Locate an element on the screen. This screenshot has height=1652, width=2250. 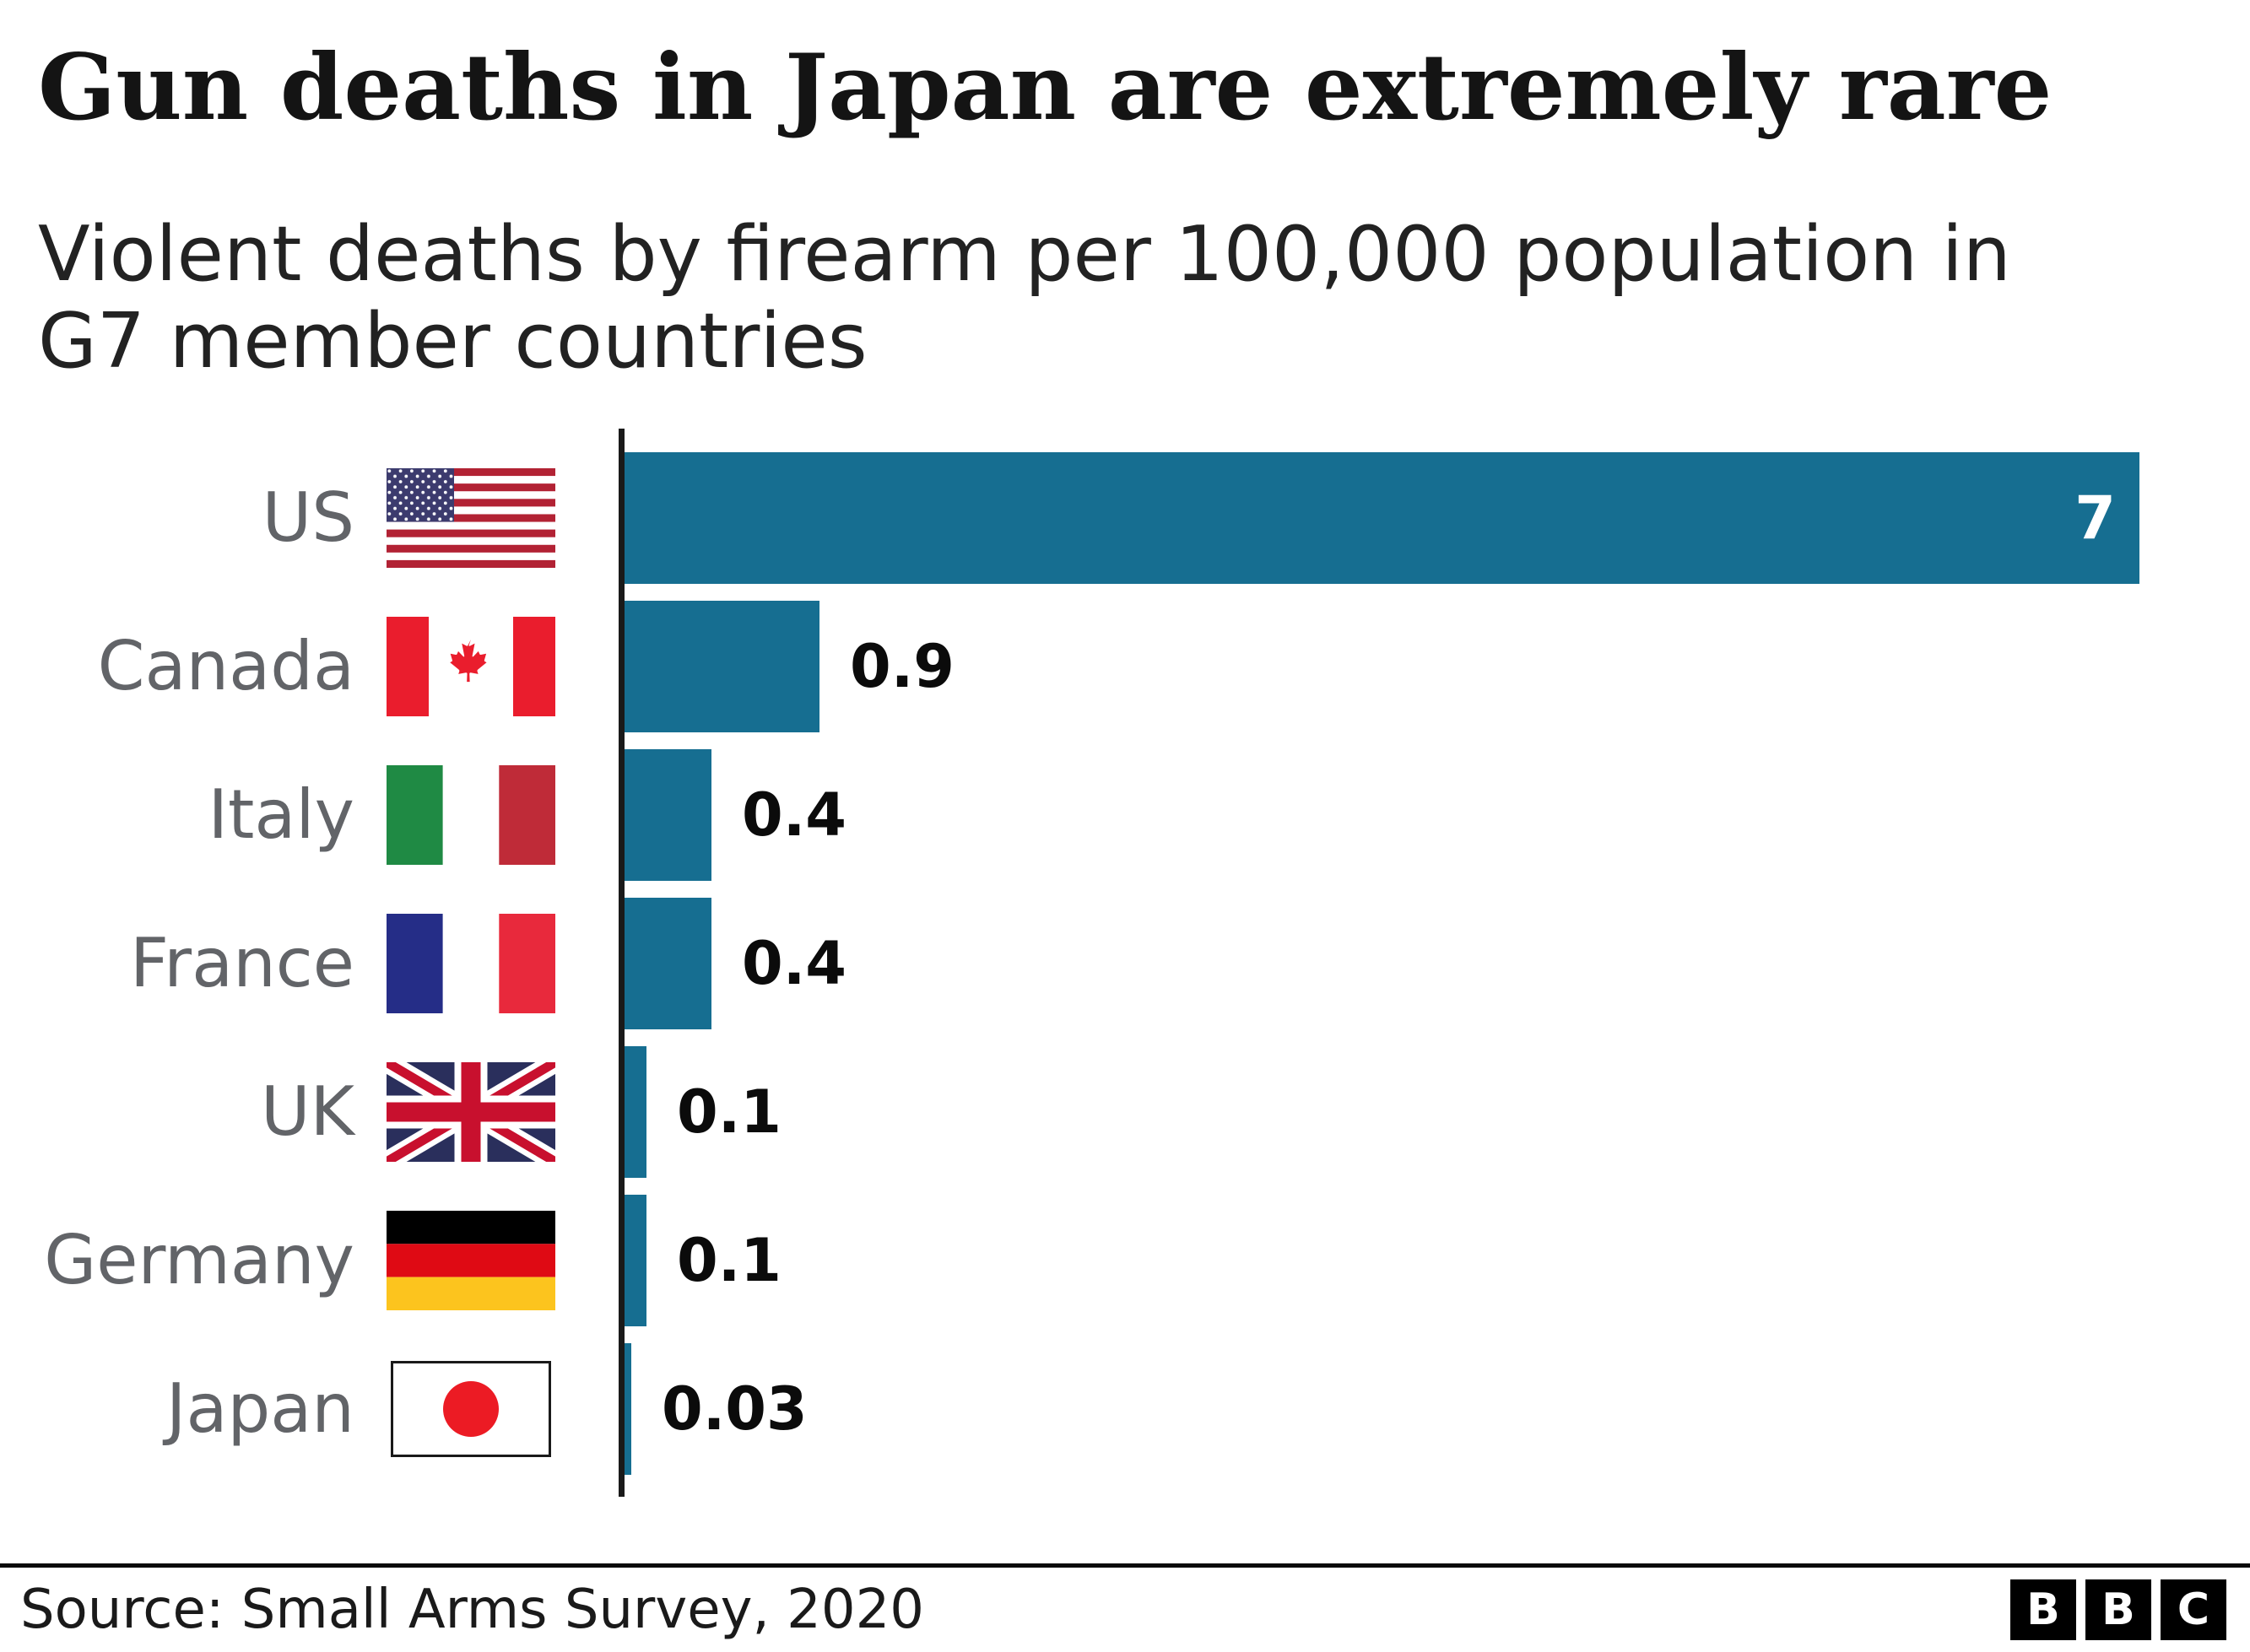
country-label-us: US is located at coordinates (308, 517).